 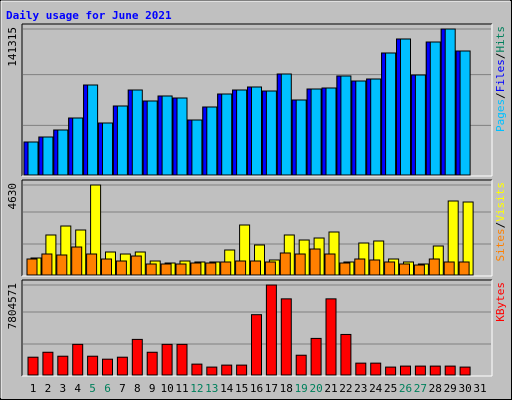 I want to click on legend-entry: Files, so click(x=500, y=75).